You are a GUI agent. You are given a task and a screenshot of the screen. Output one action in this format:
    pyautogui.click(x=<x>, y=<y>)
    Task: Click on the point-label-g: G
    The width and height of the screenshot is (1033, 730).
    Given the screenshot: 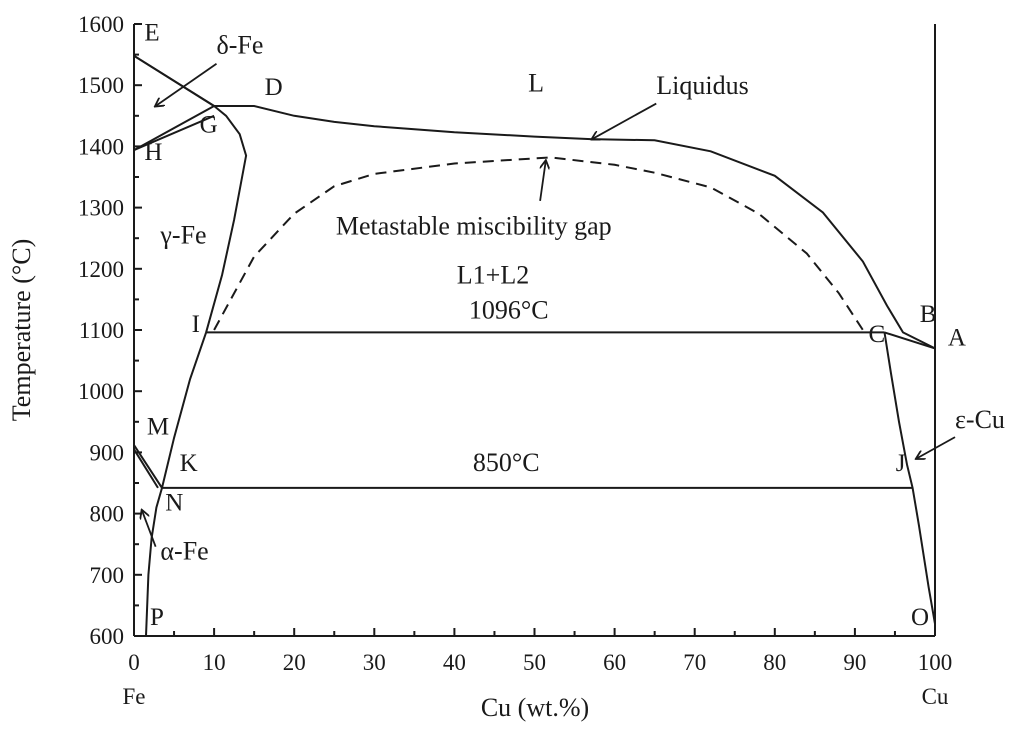 What is the action you would take?
    pyautogui.click(x=209, y=124)
    